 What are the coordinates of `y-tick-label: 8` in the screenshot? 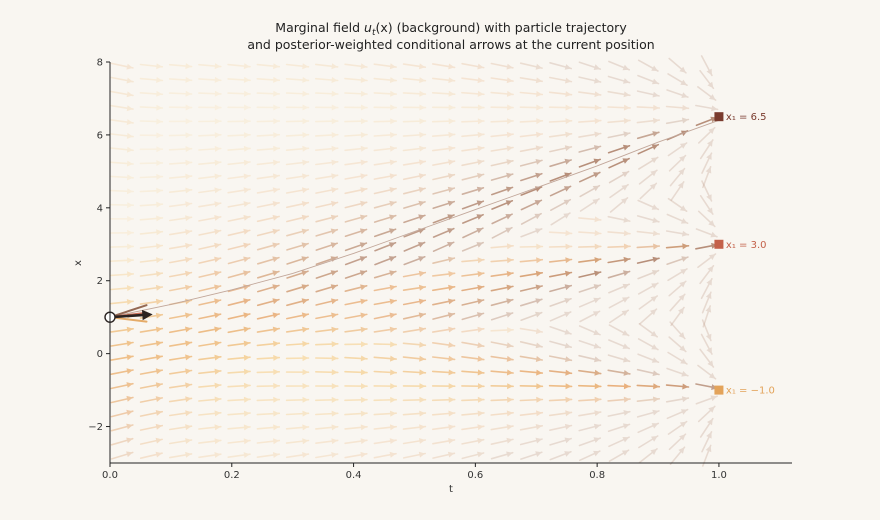 It's located at (100, 63).